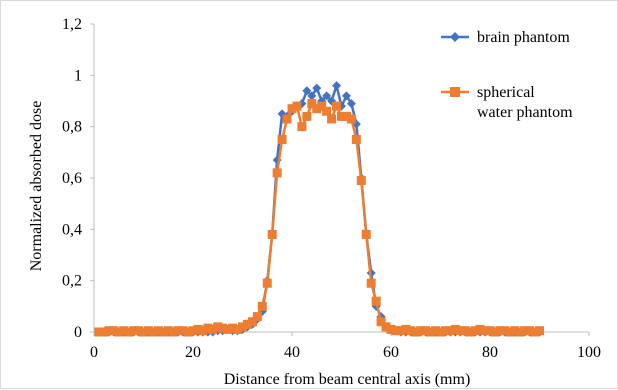  I want to click on legend-marker-brain-phantom, so click(455, 37).